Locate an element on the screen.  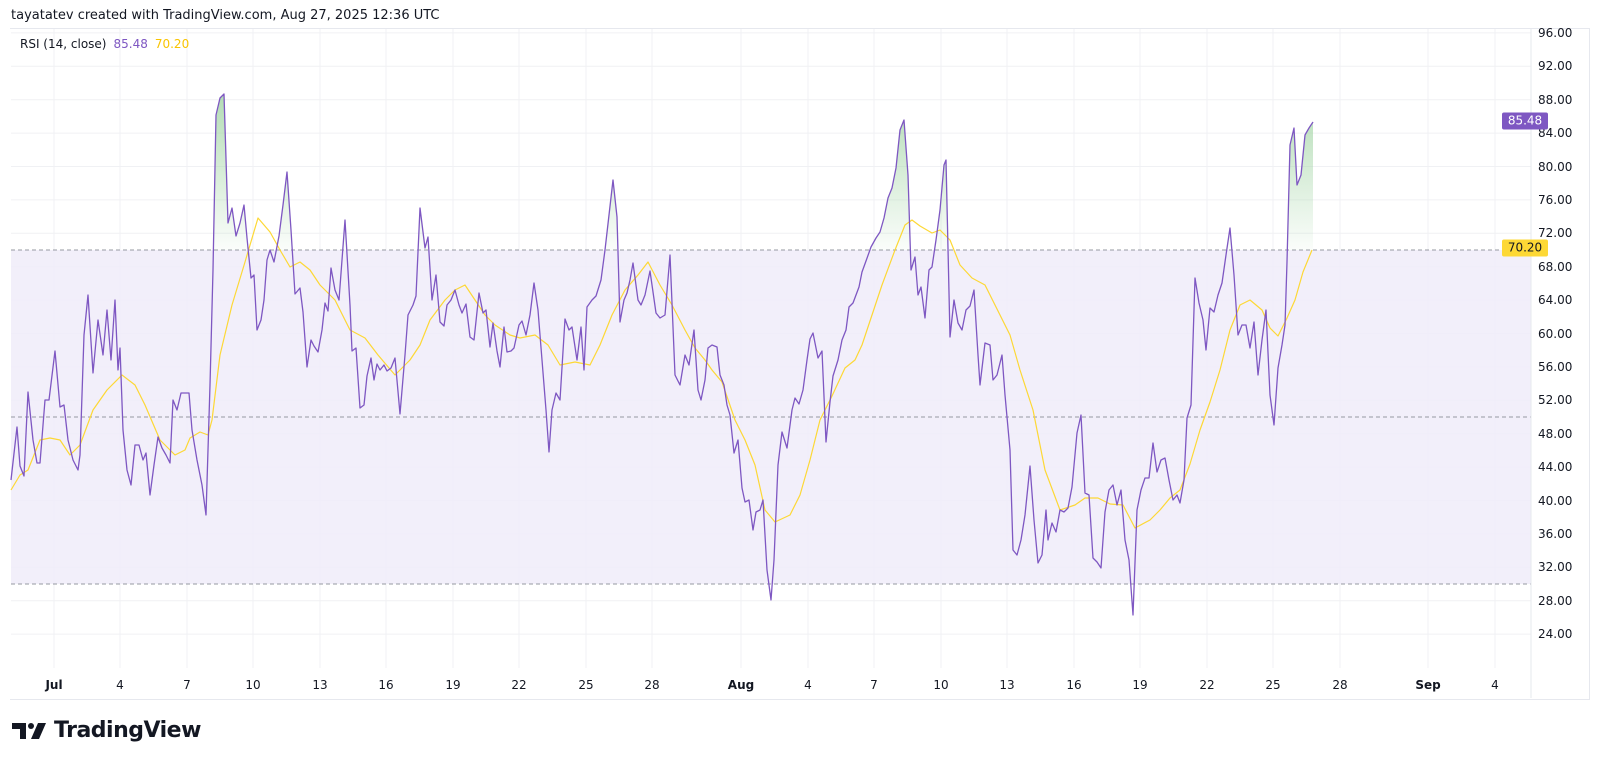
y-tick-label: 36.00 is located at coordinates (1555, 533).